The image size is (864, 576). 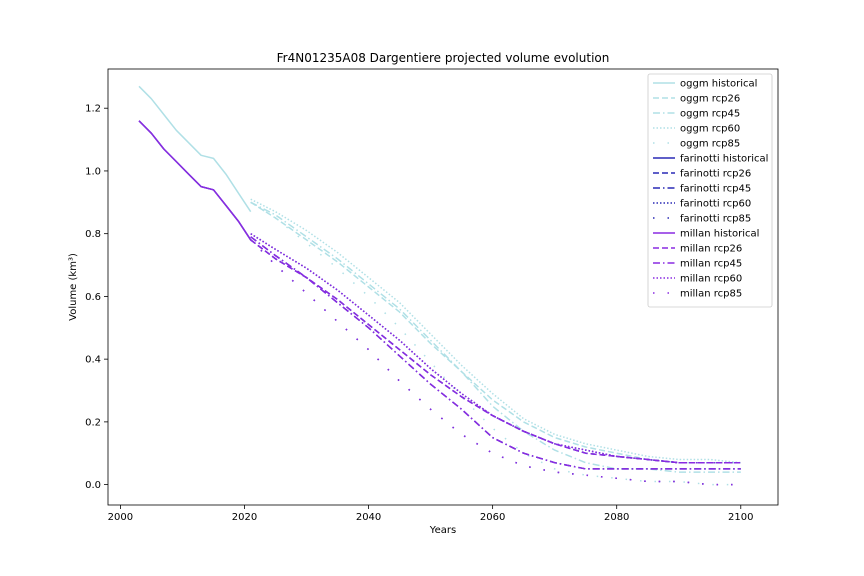 What do you see at coordinates (711, 264) in the screenshot?
I see `legend-label: millan rcp45` at bounding box center [711, 264].